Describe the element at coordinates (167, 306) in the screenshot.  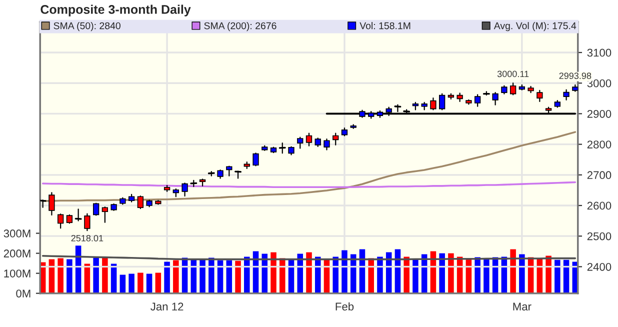
I see `x-tick-label: Jan 12` at that location.